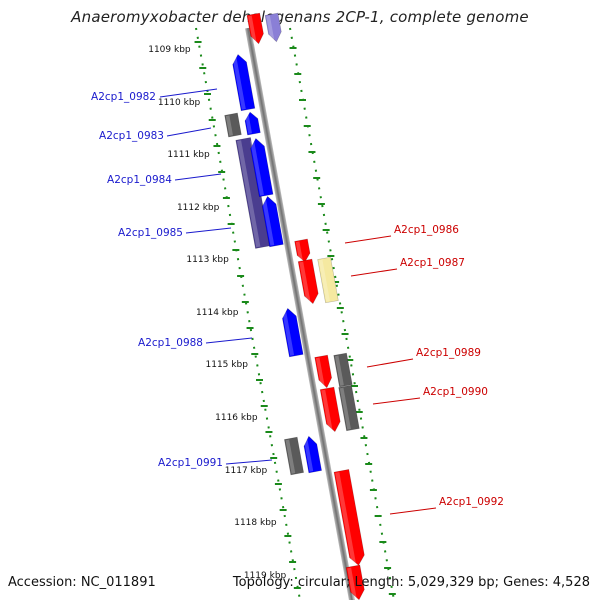 The width and height of the screenshot is (600, 600). I want to click on gene-label: A2cp1_0987, so click(432, 263).